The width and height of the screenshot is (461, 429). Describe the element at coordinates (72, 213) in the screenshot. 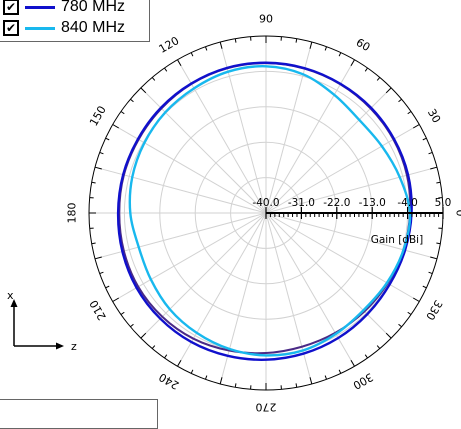

I see `angle-tick-label: 180` at that location.